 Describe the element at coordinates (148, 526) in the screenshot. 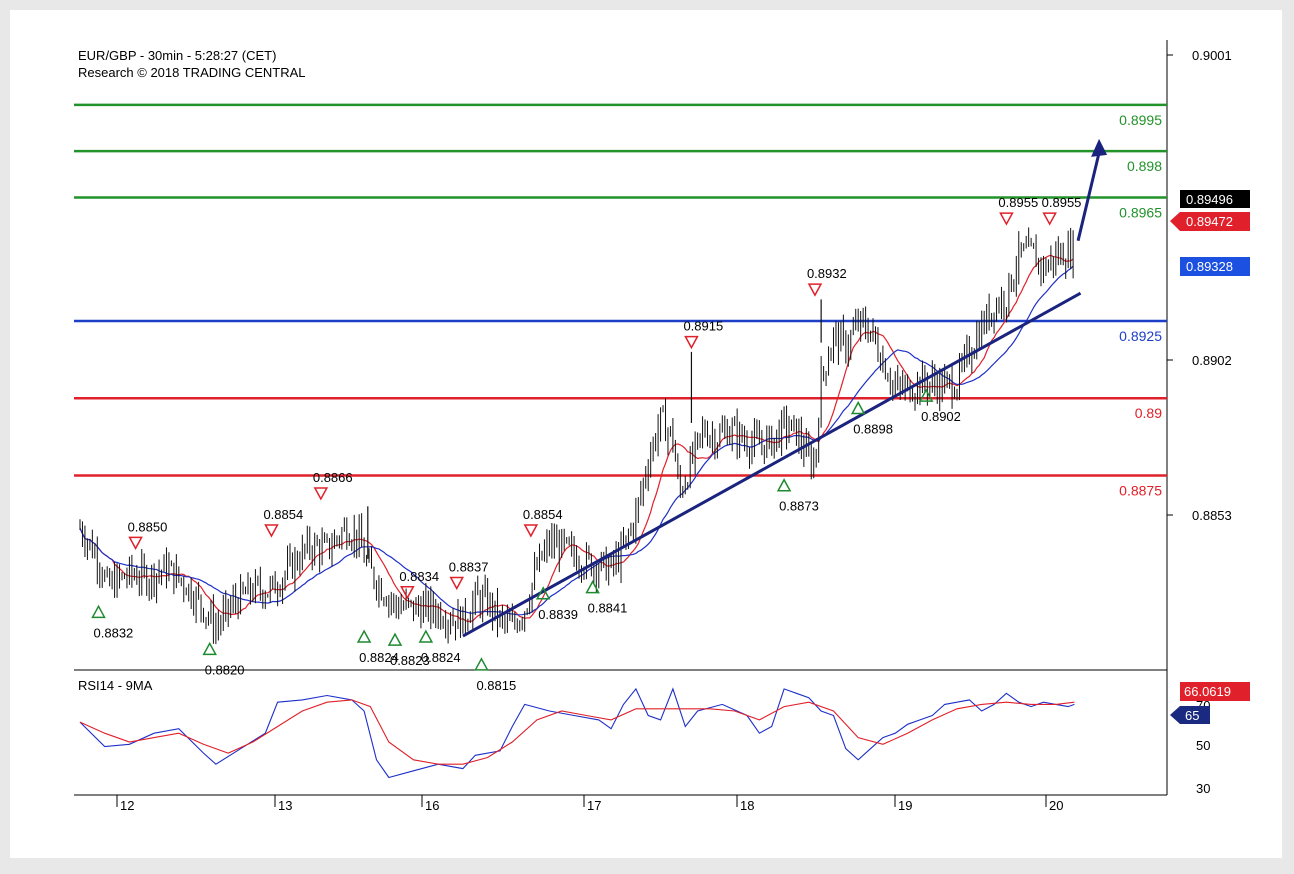

I see `resistance-label-0: 0.8850` at that location.